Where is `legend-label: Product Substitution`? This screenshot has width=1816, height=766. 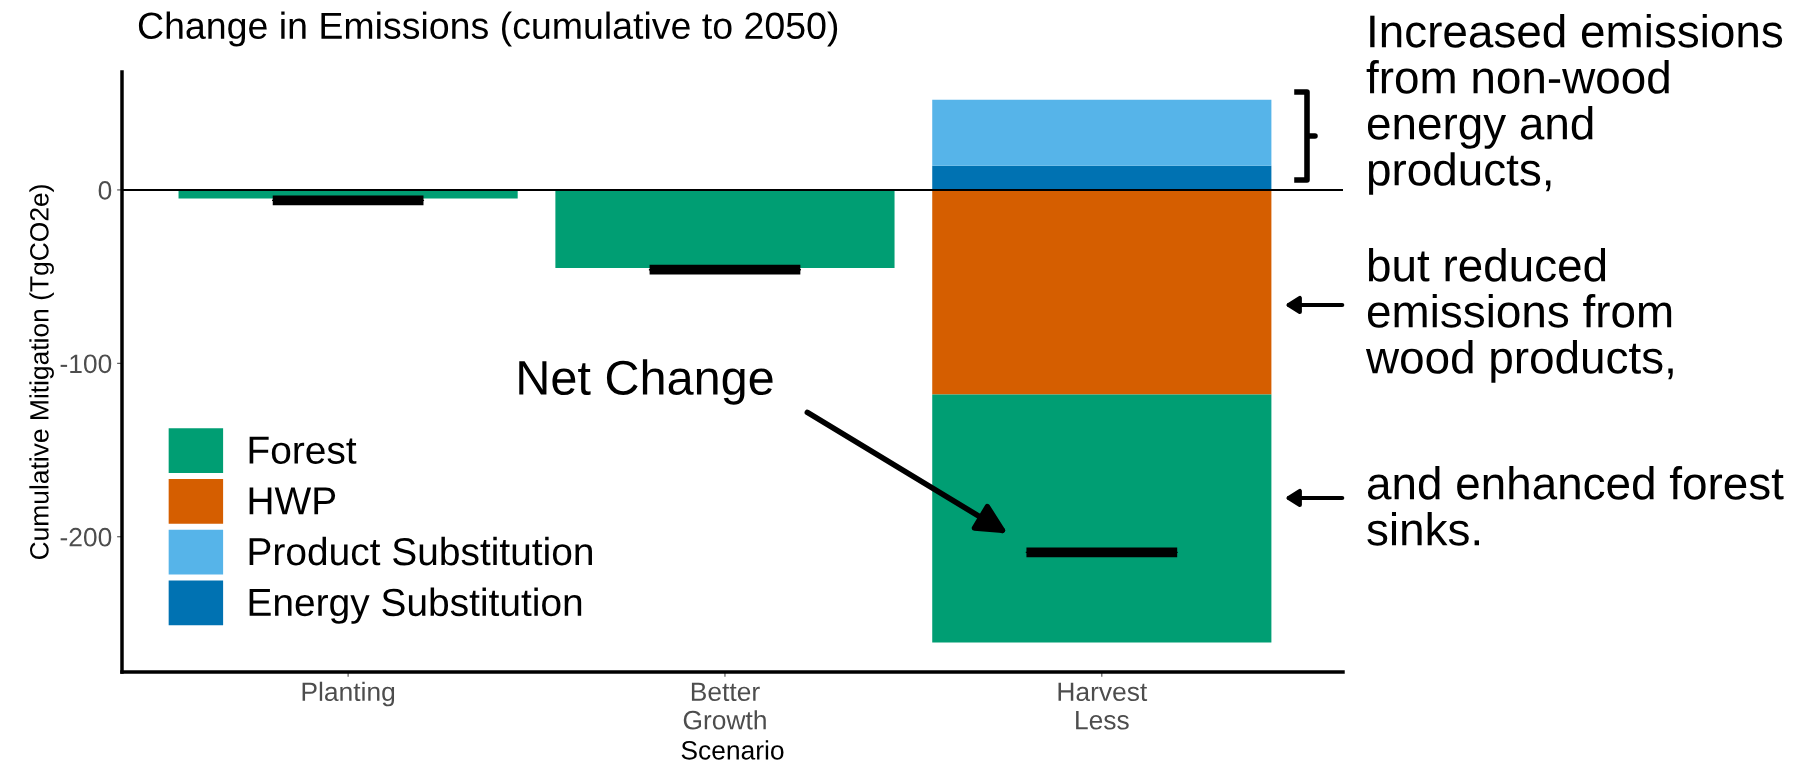 legend-label: Product Substitution is located at coordinates (420, 551).